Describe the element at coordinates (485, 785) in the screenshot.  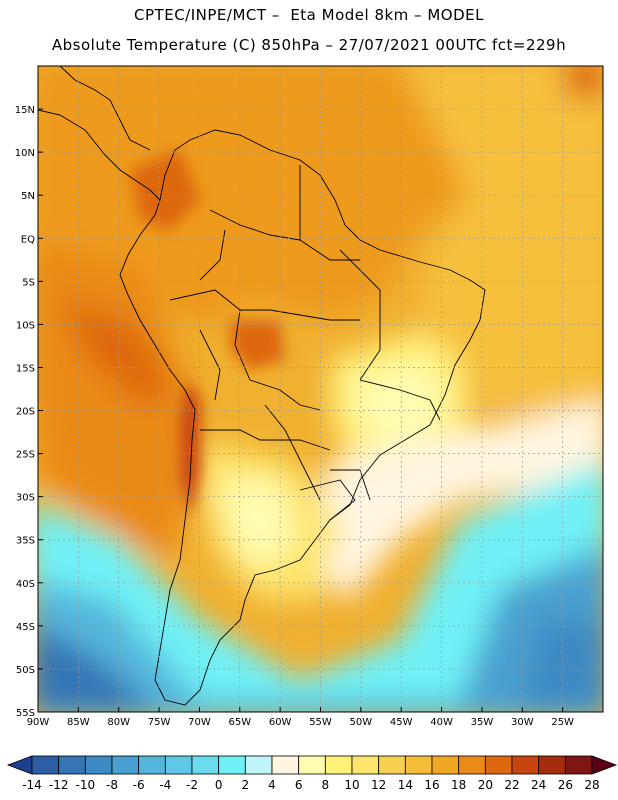
I see `colorbar-label: 20` at that location.